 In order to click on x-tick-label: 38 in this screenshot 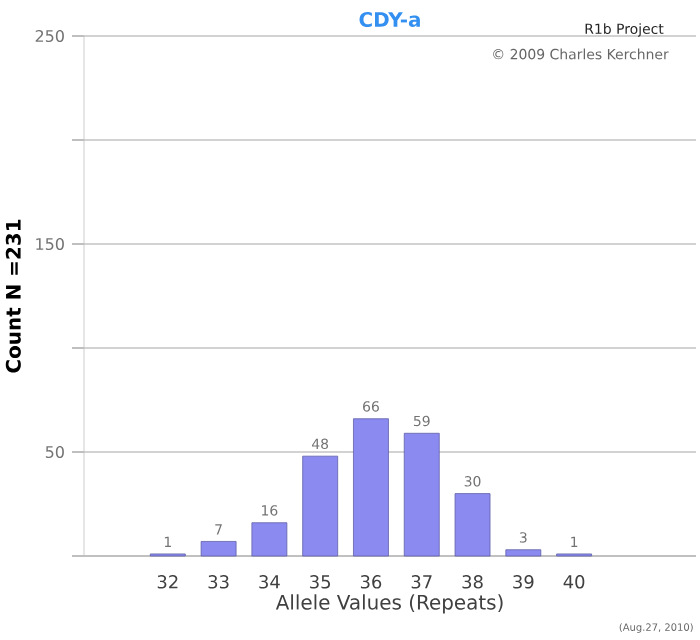, I will do `click(472, 582)`.